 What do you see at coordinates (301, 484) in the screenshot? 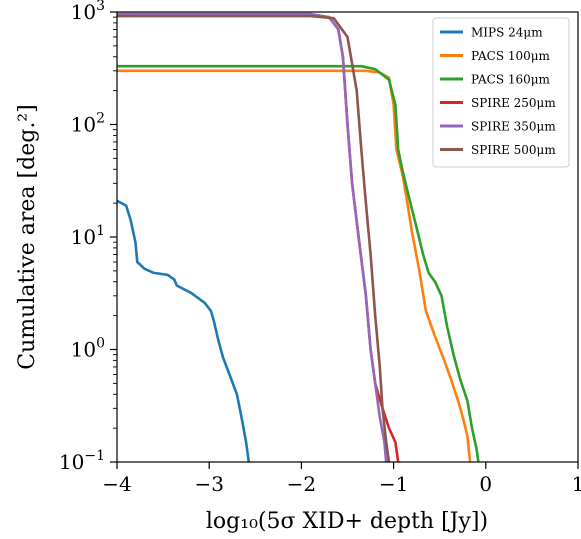
I see `x-tick-label: −2` at bounding box center [301, 484].